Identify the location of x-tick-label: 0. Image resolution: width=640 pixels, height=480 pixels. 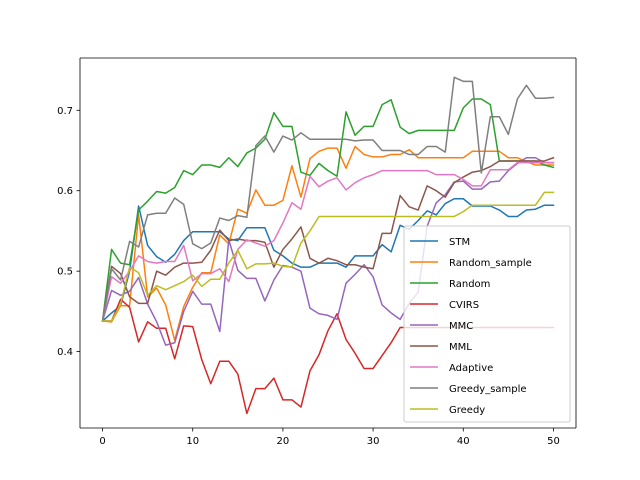
(102, 441).